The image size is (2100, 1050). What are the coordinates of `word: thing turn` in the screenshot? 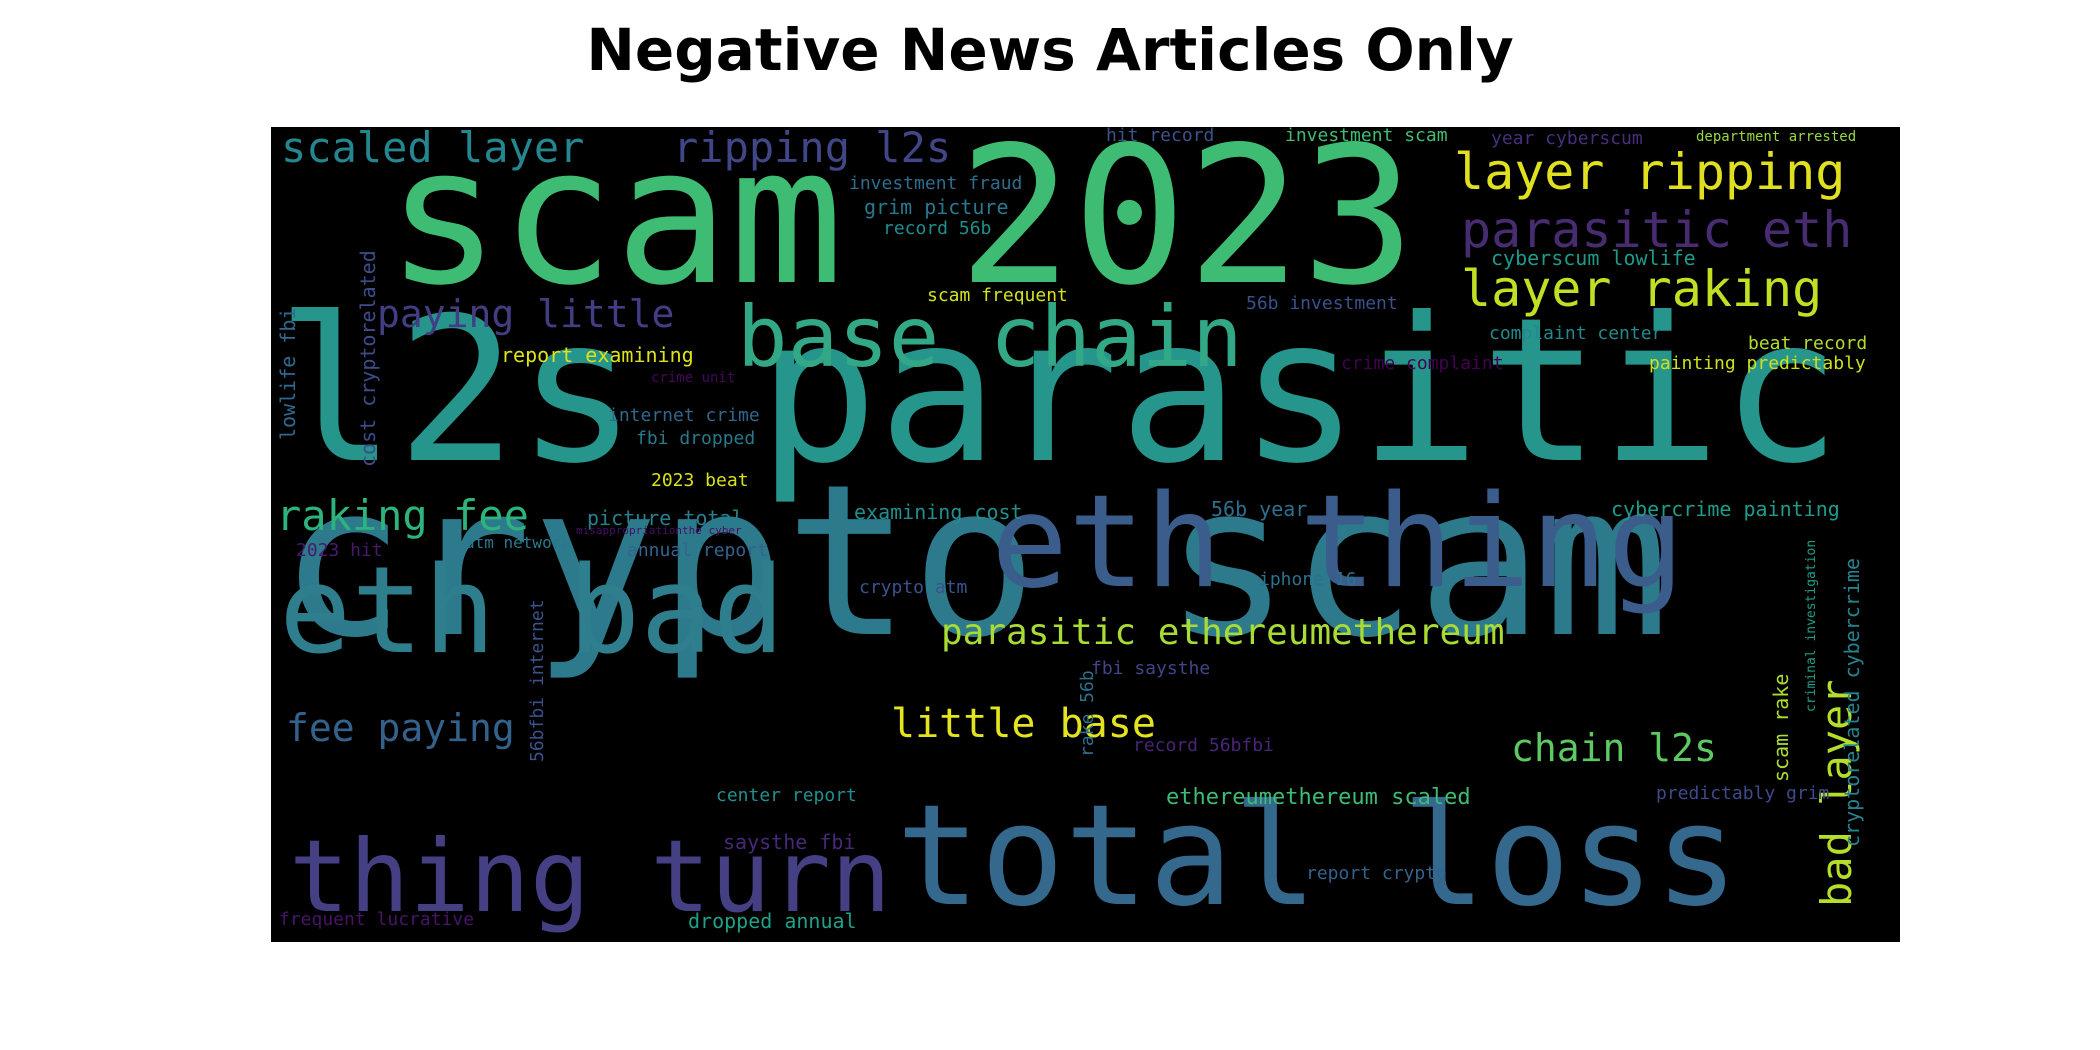 It's located at (590, 876).